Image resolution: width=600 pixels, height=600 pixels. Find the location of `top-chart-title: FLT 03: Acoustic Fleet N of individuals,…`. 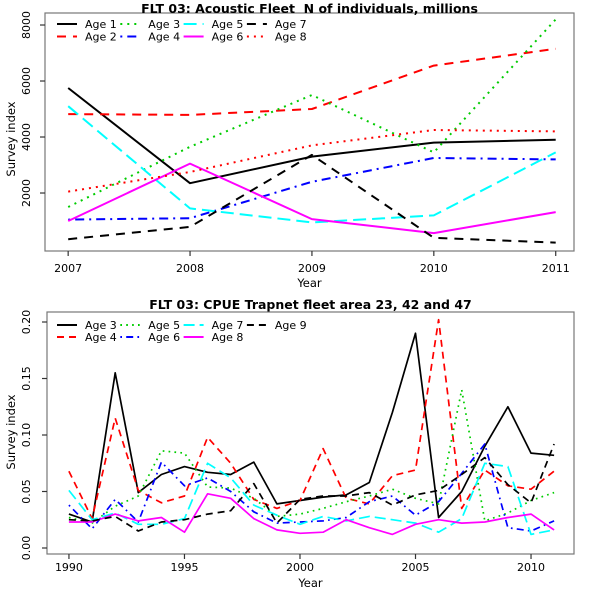

top-chart-title: FLT 03: Acoustic Fleet N of individuals,… is located at coordinates (309, 8).